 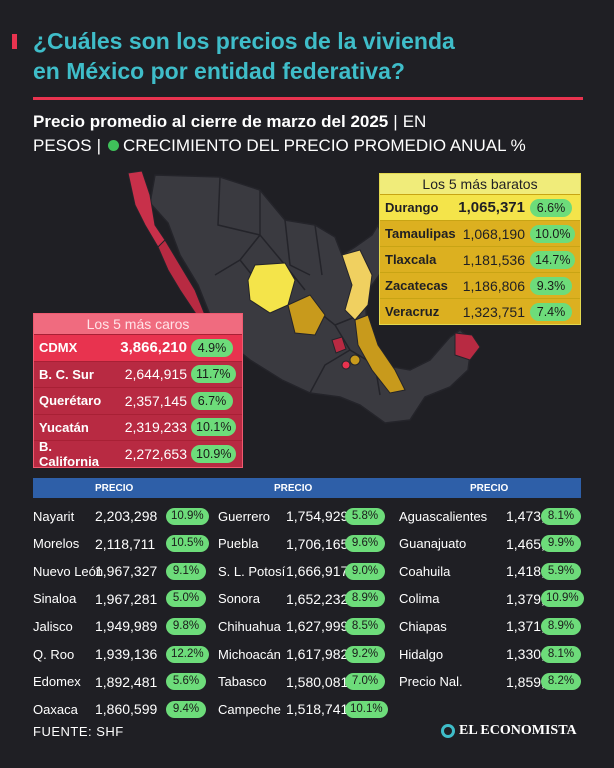 I want to click on state-price: 1,617,982, so click(x=317, y=654).